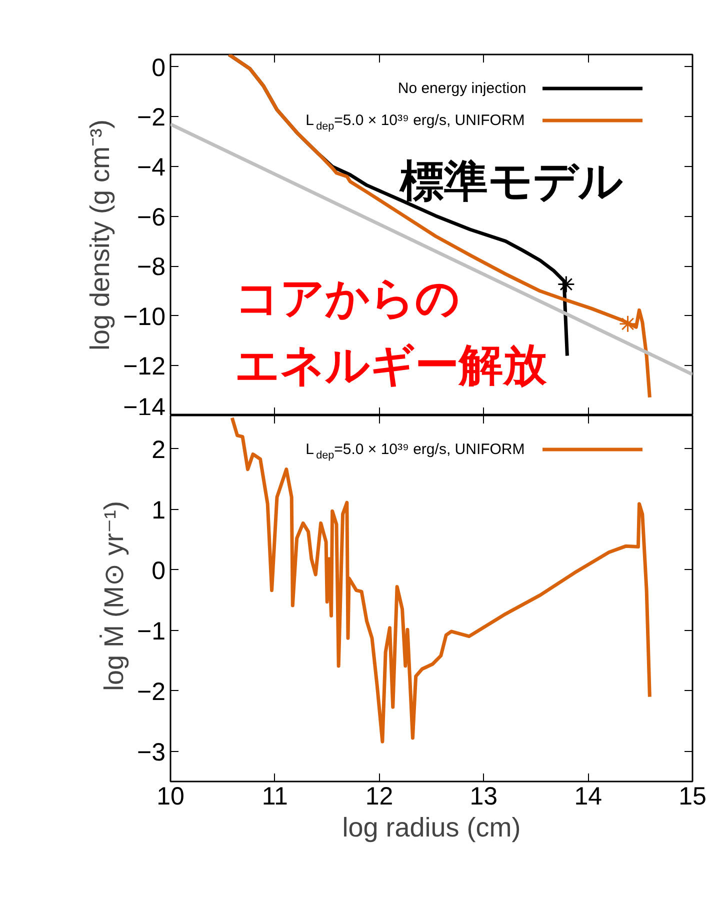 This screenshot has height=897, width=706. I want to click on y-tick-label: −10, so click(144, 316).